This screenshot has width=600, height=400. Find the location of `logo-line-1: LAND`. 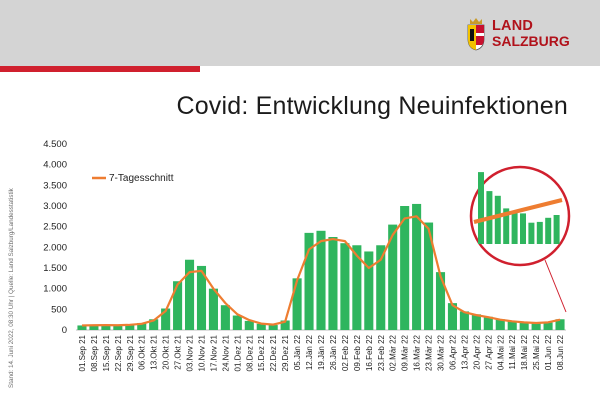

logo-line-1: LAND is located at coordinates (513, 26).